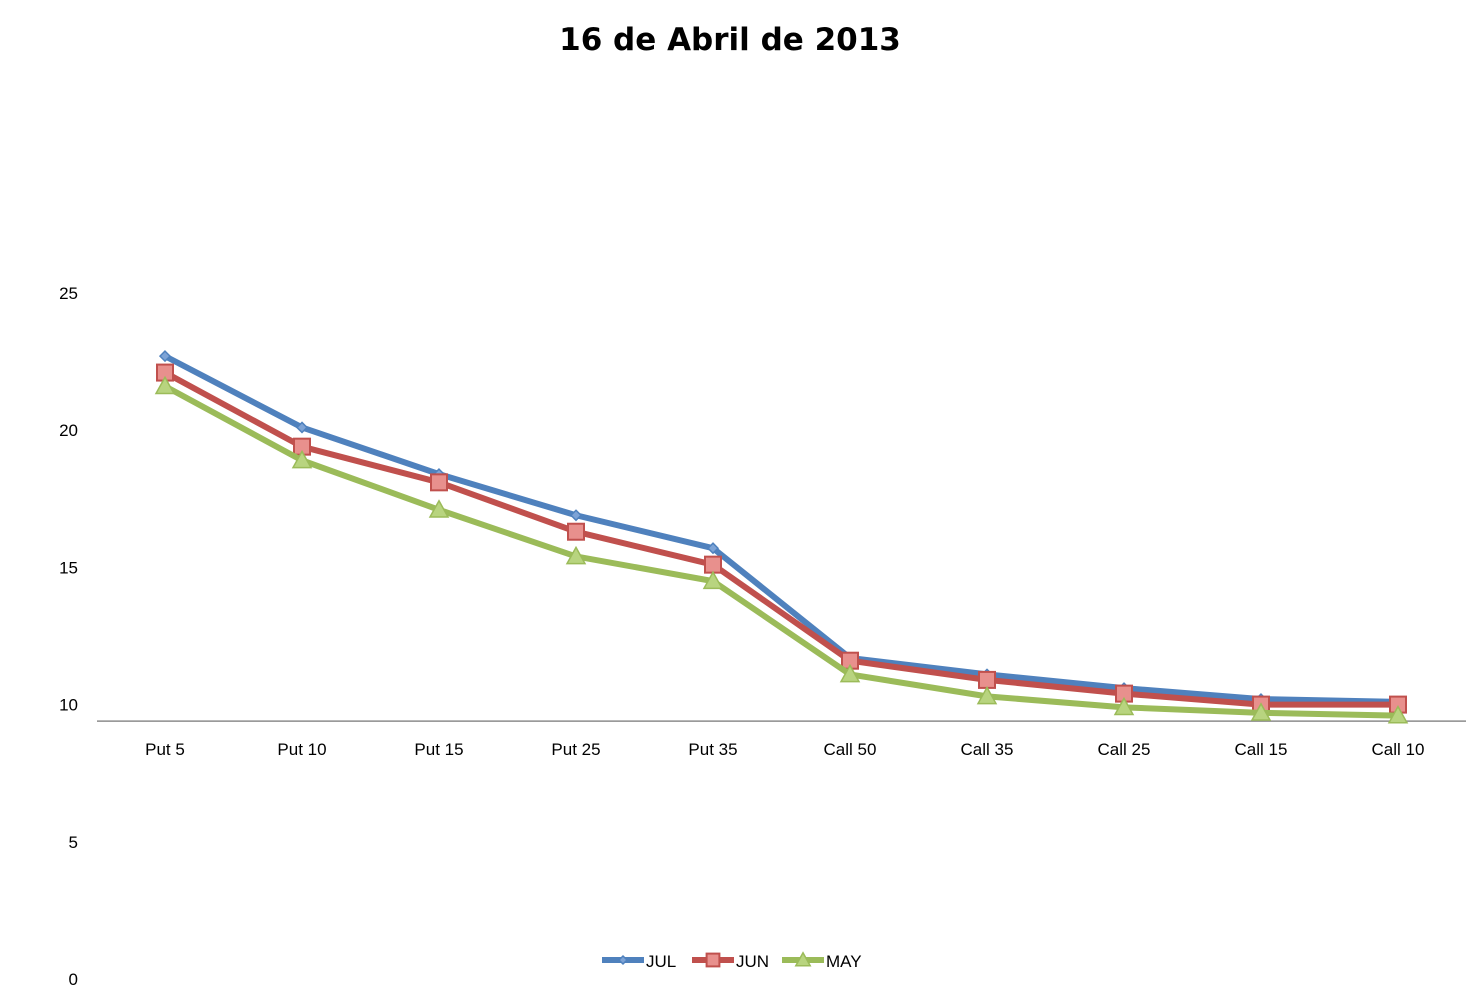 This screenshot has width=1466, height=994. I want to click on y-axis-tick-labels: 0 5 10 15 20 25, so click(68, 636).